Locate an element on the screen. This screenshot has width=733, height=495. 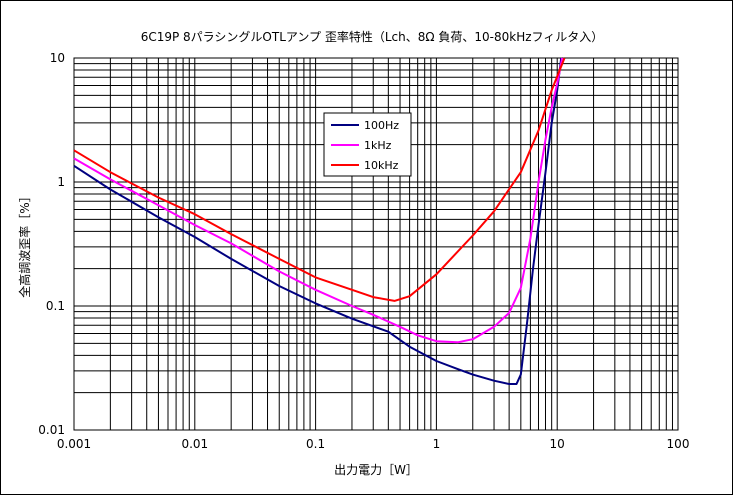
x-tick-label: 0.1 is located at coordinates (315, 444).